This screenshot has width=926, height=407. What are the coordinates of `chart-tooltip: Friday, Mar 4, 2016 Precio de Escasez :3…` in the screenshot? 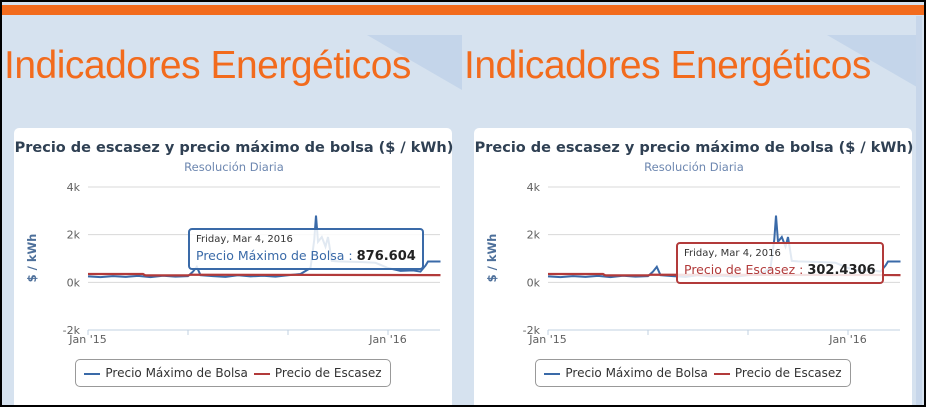 It's located at (780, 263).